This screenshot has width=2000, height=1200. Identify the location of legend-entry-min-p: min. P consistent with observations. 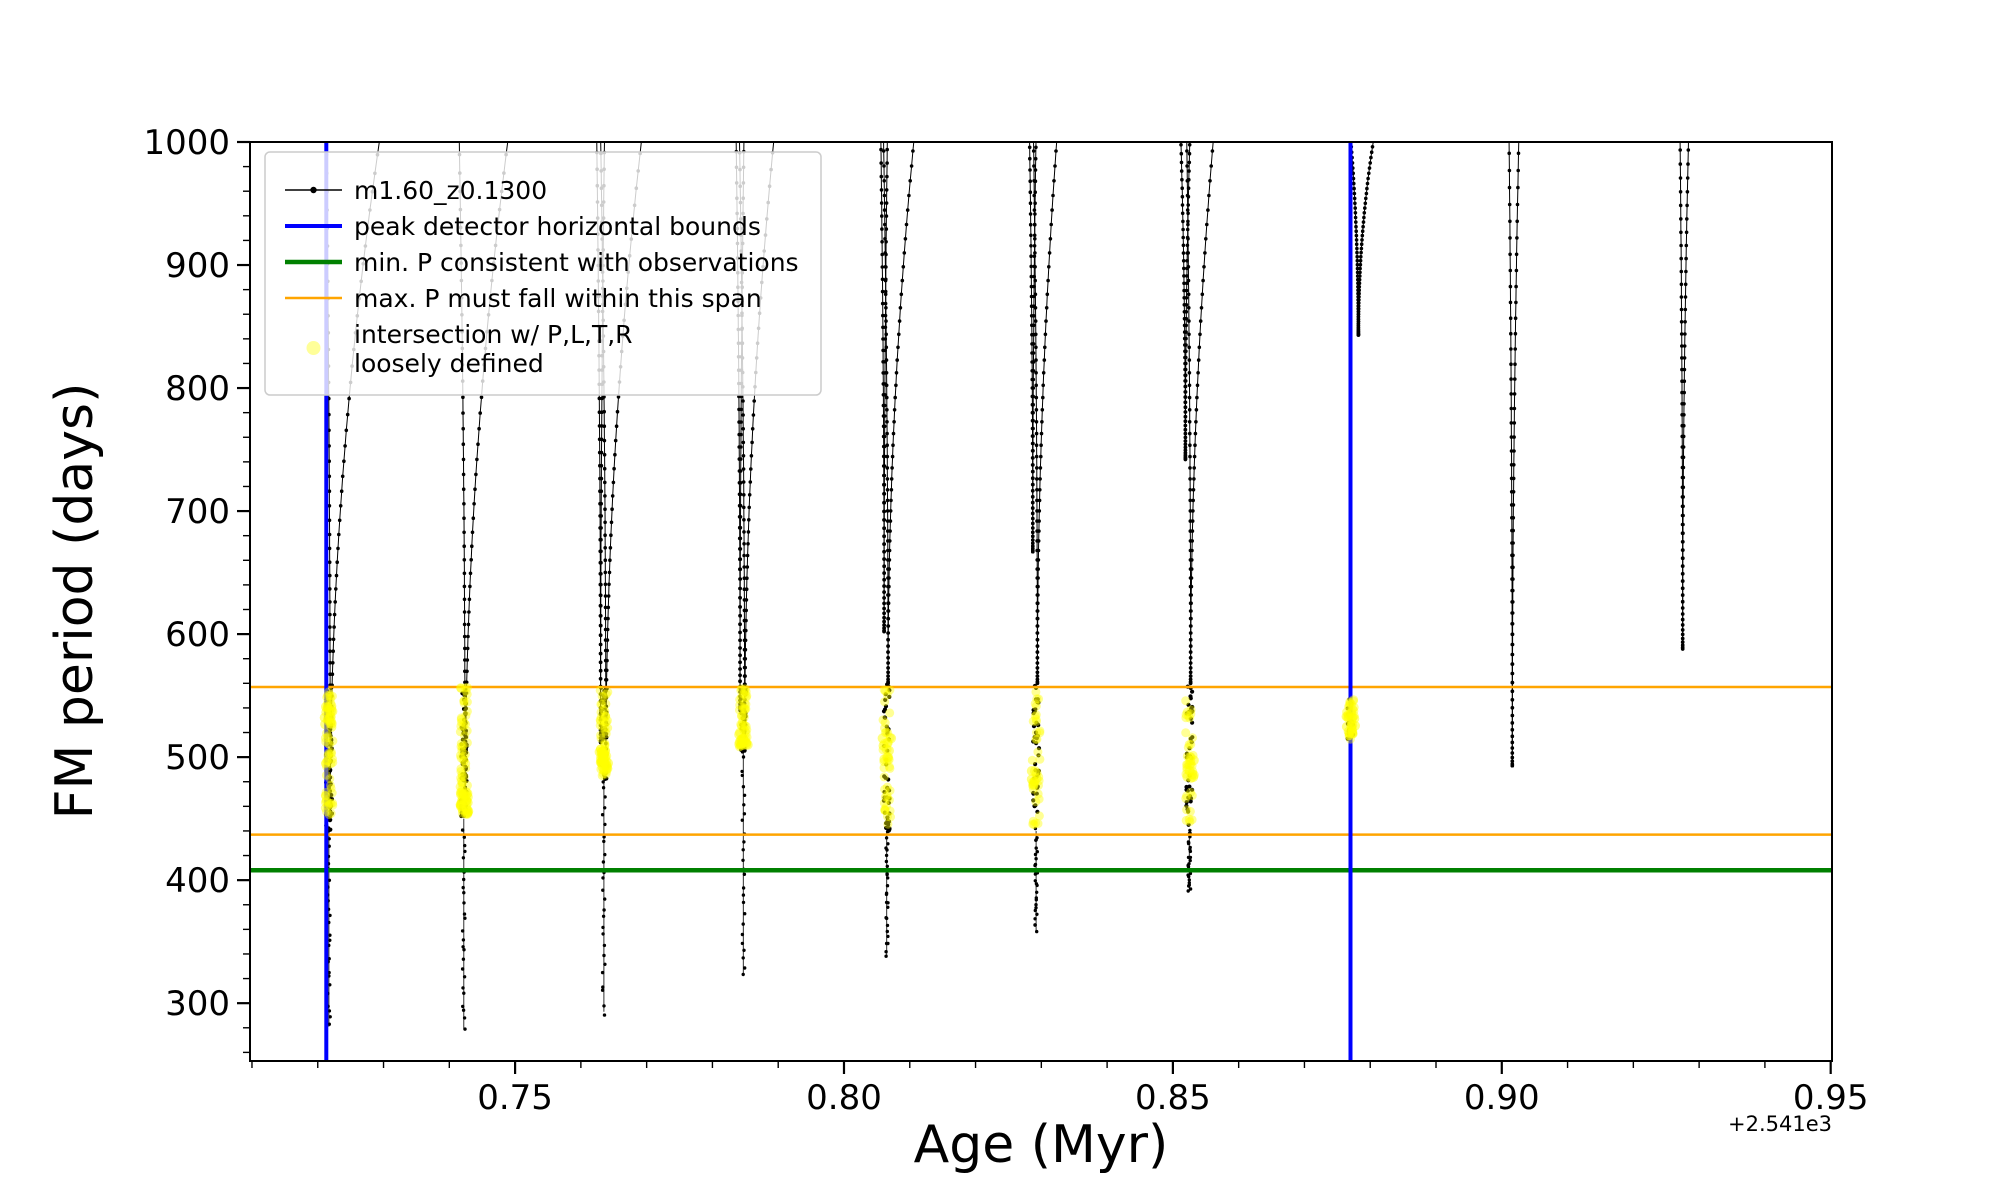
(542, 262).